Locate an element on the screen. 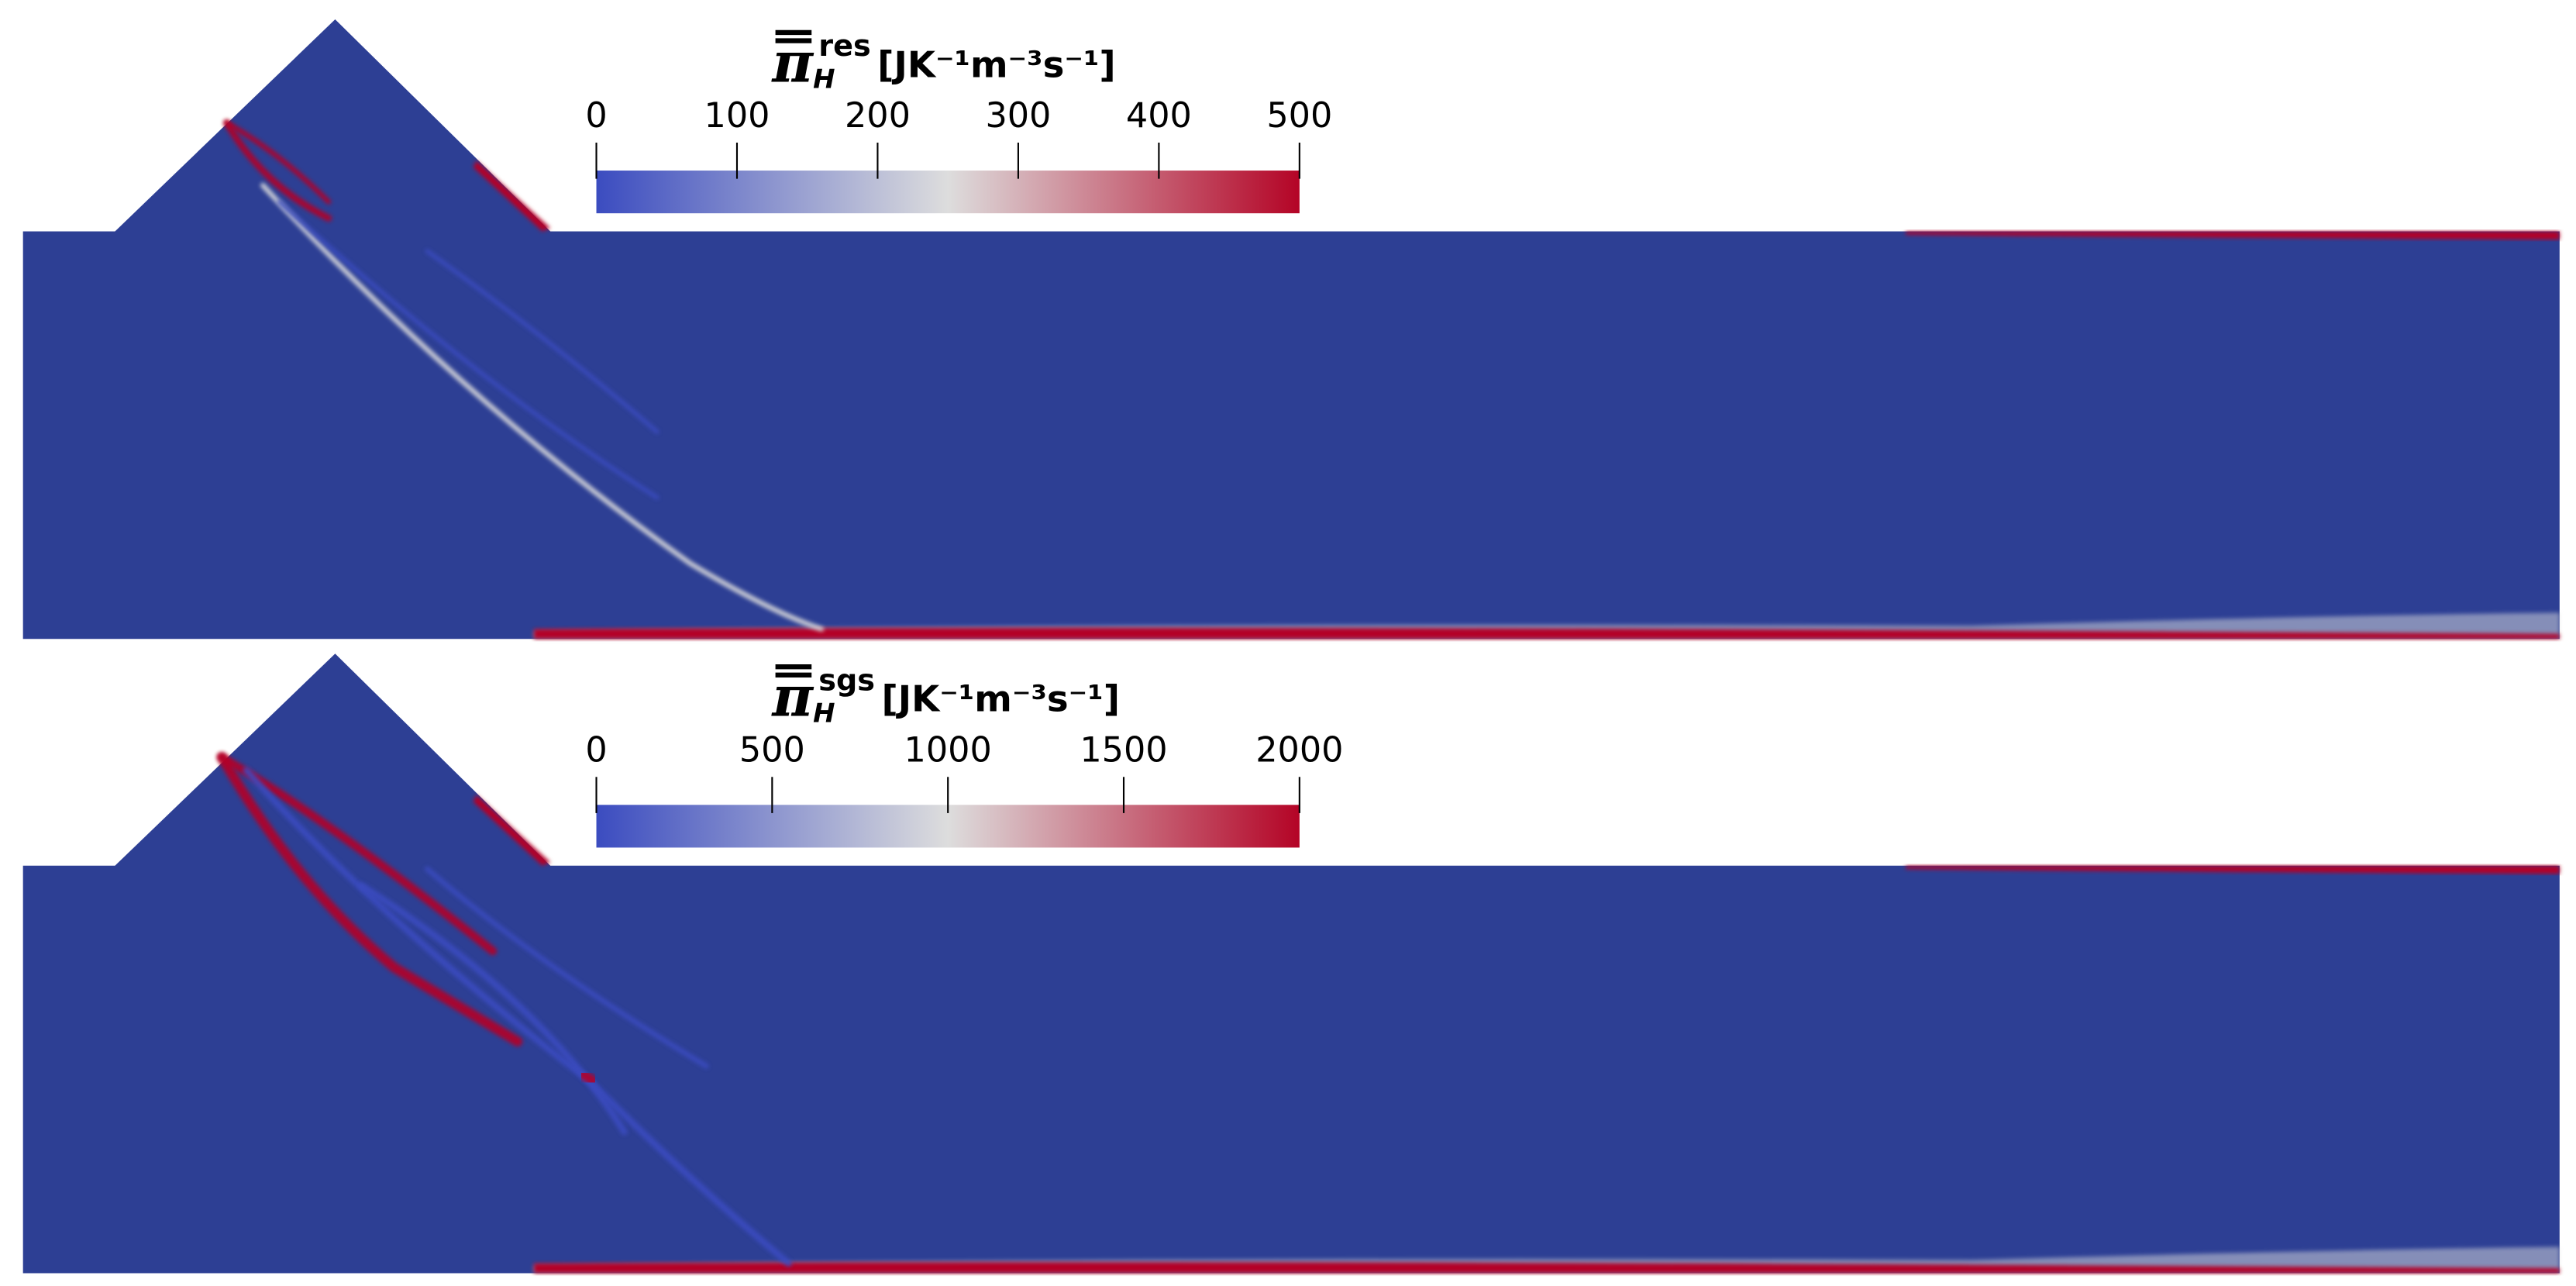  colorbar-tick-label: 1000 is located at coordinates (948, 750).